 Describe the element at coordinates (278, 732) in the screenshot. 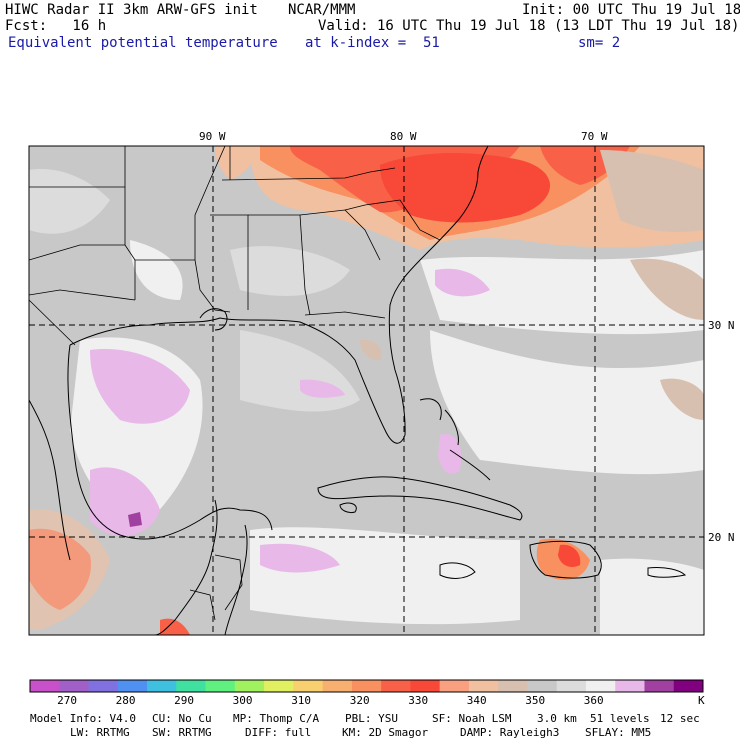

I see `diff-setting: DIFF: full` at that location.